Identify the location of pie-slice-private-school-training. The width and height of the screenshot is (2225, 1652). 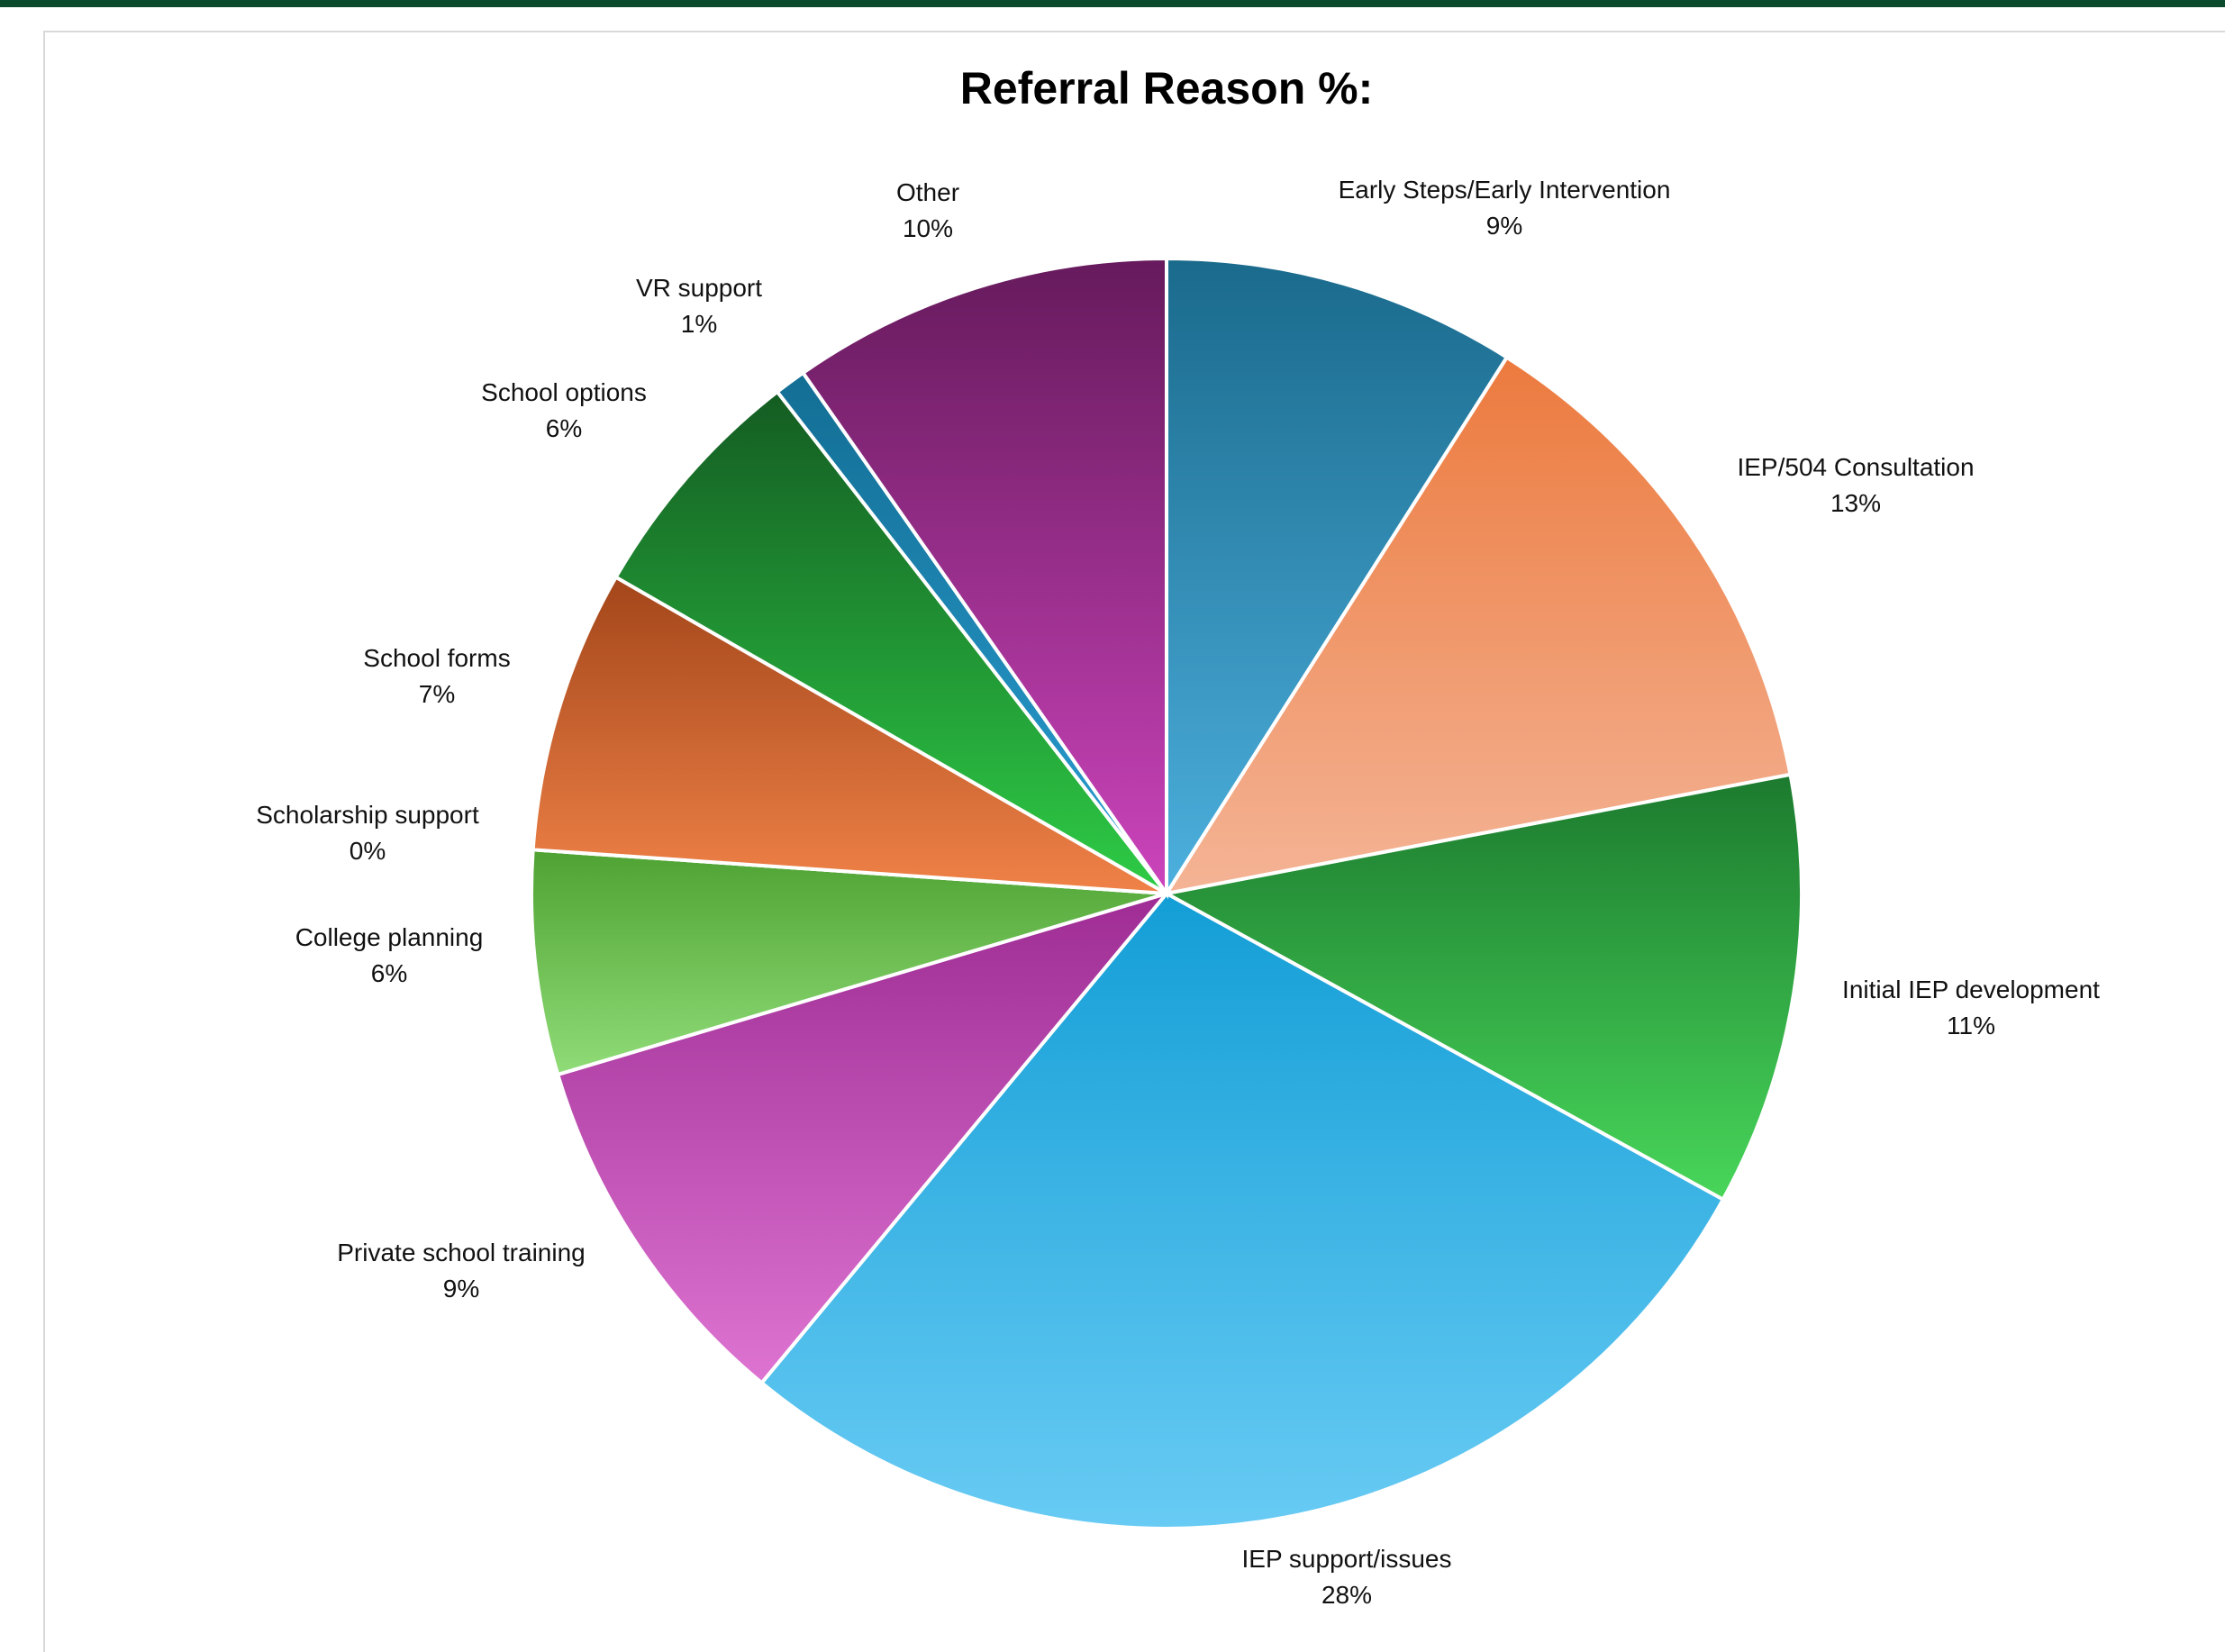
(863, 1138).